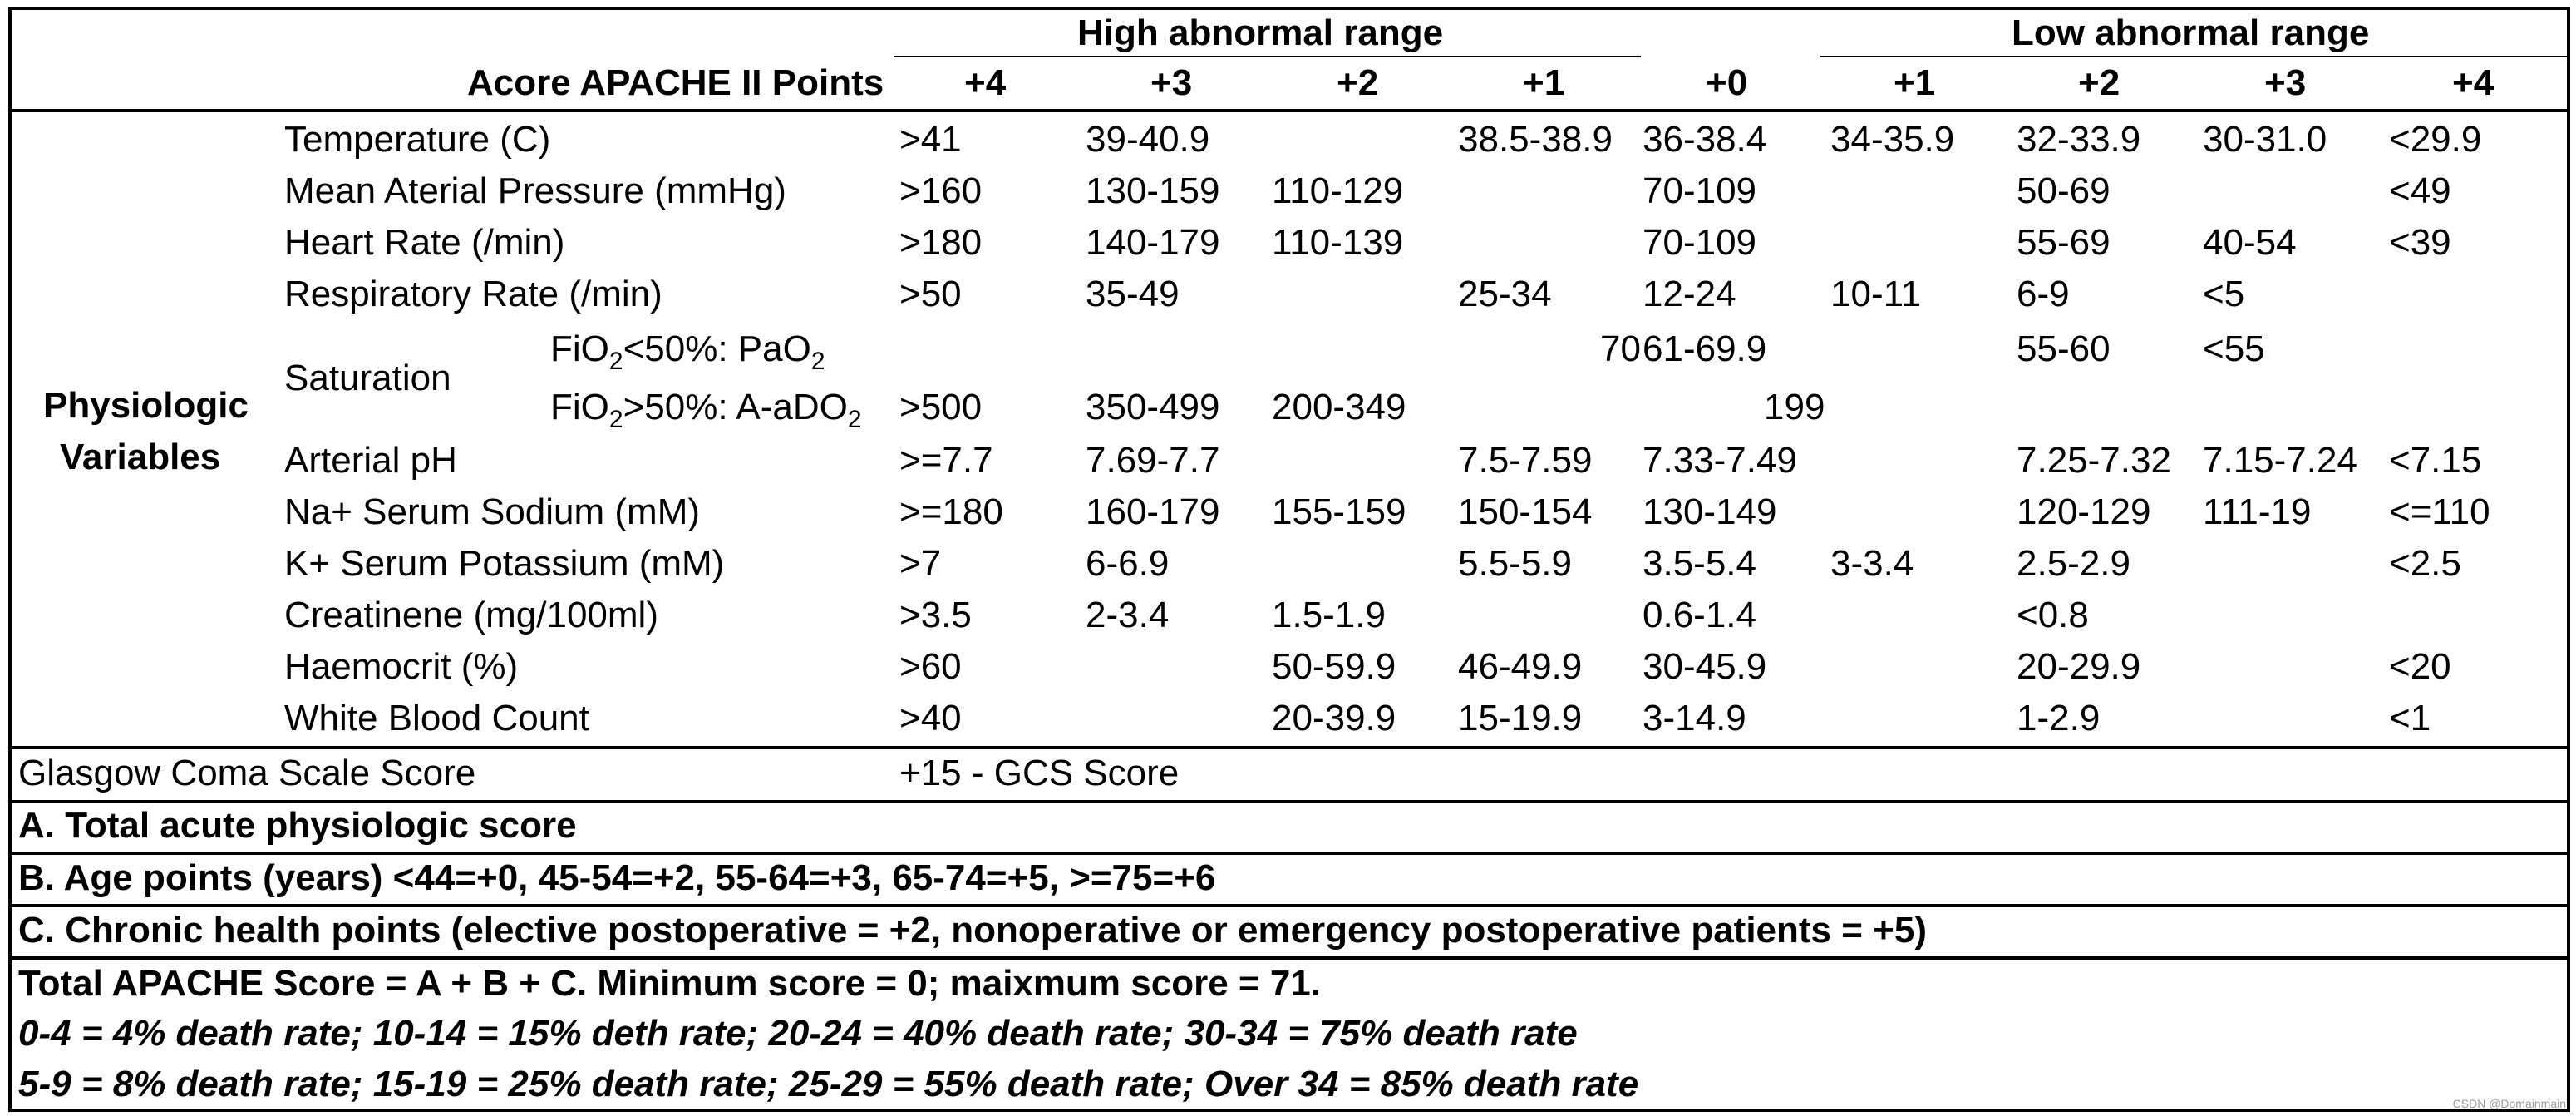 This screenshot has height=1116, width=2576. What do you see at coordinates (370, 460) in the screenshot?
I see `variable-label: Arterial pH` at bounding box center [370, 460].